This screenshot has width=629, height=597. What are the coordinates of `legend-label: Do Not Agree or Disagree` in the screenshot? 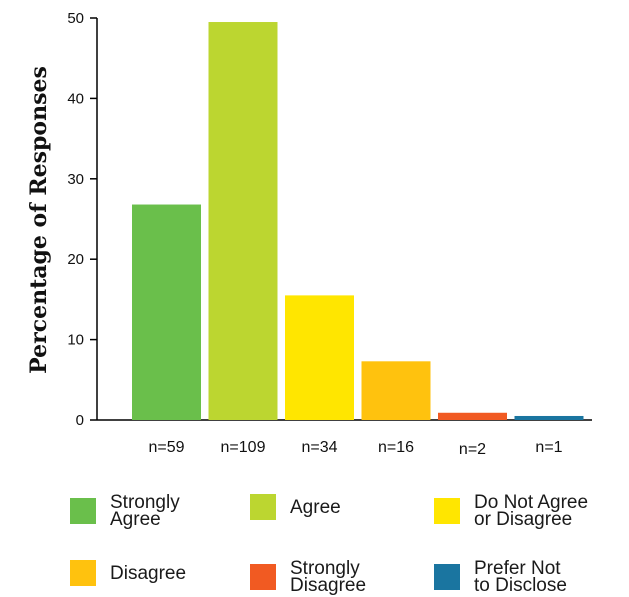 It's located at (531, 511).